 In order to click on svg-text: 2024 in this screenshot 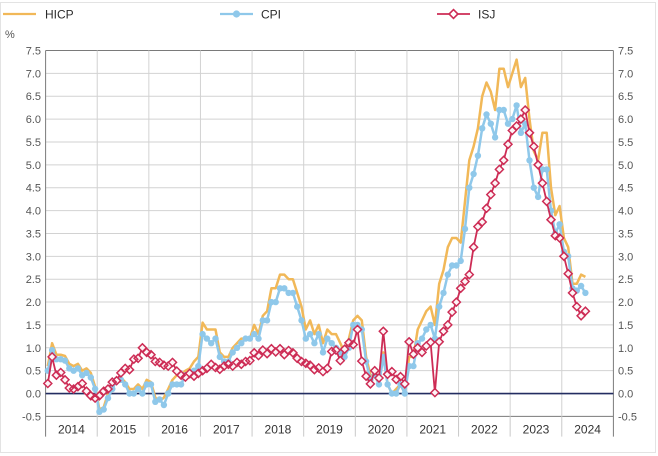, I will do `click(587, 430)`.